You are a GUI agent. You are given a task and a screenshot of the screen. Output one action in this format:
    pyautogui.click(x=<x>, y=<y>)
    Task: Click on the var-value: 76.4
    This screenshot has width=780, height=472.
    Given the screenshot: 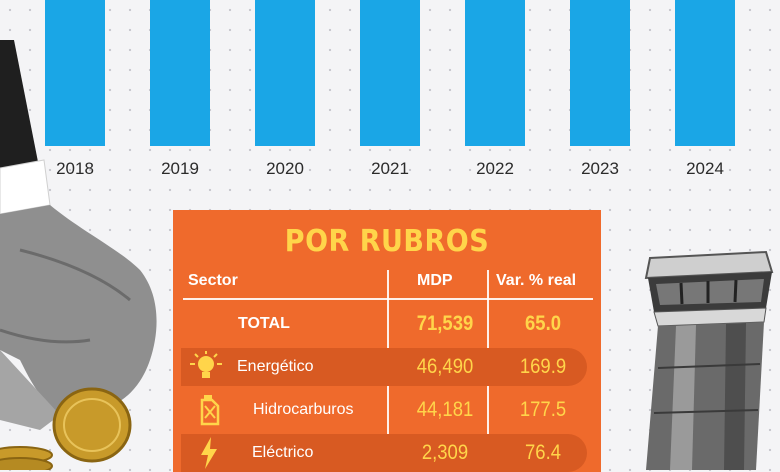 What is the action you would take?
    pyautogui.click(x=543, y=452)
    